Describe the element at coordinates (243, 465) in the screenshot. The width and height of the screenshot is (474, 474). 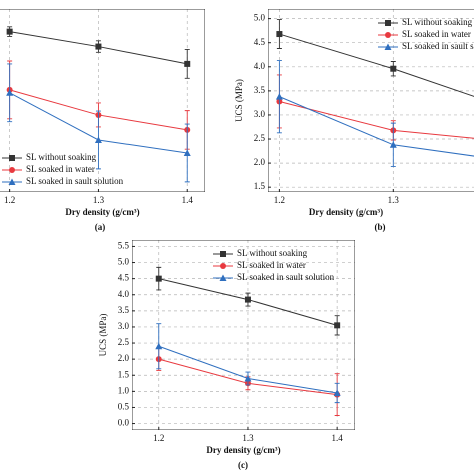
I see `caption: (c)` at that location.